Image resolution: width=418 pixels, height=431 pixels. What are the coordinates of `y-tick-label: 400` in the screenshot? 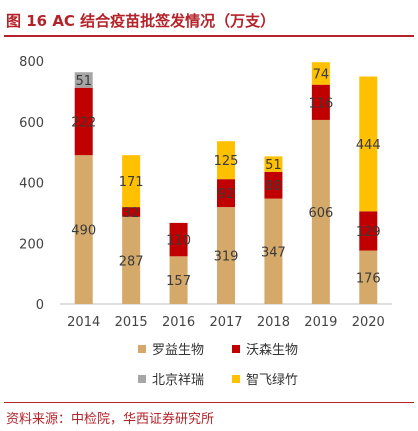 It's located at (31, 184).